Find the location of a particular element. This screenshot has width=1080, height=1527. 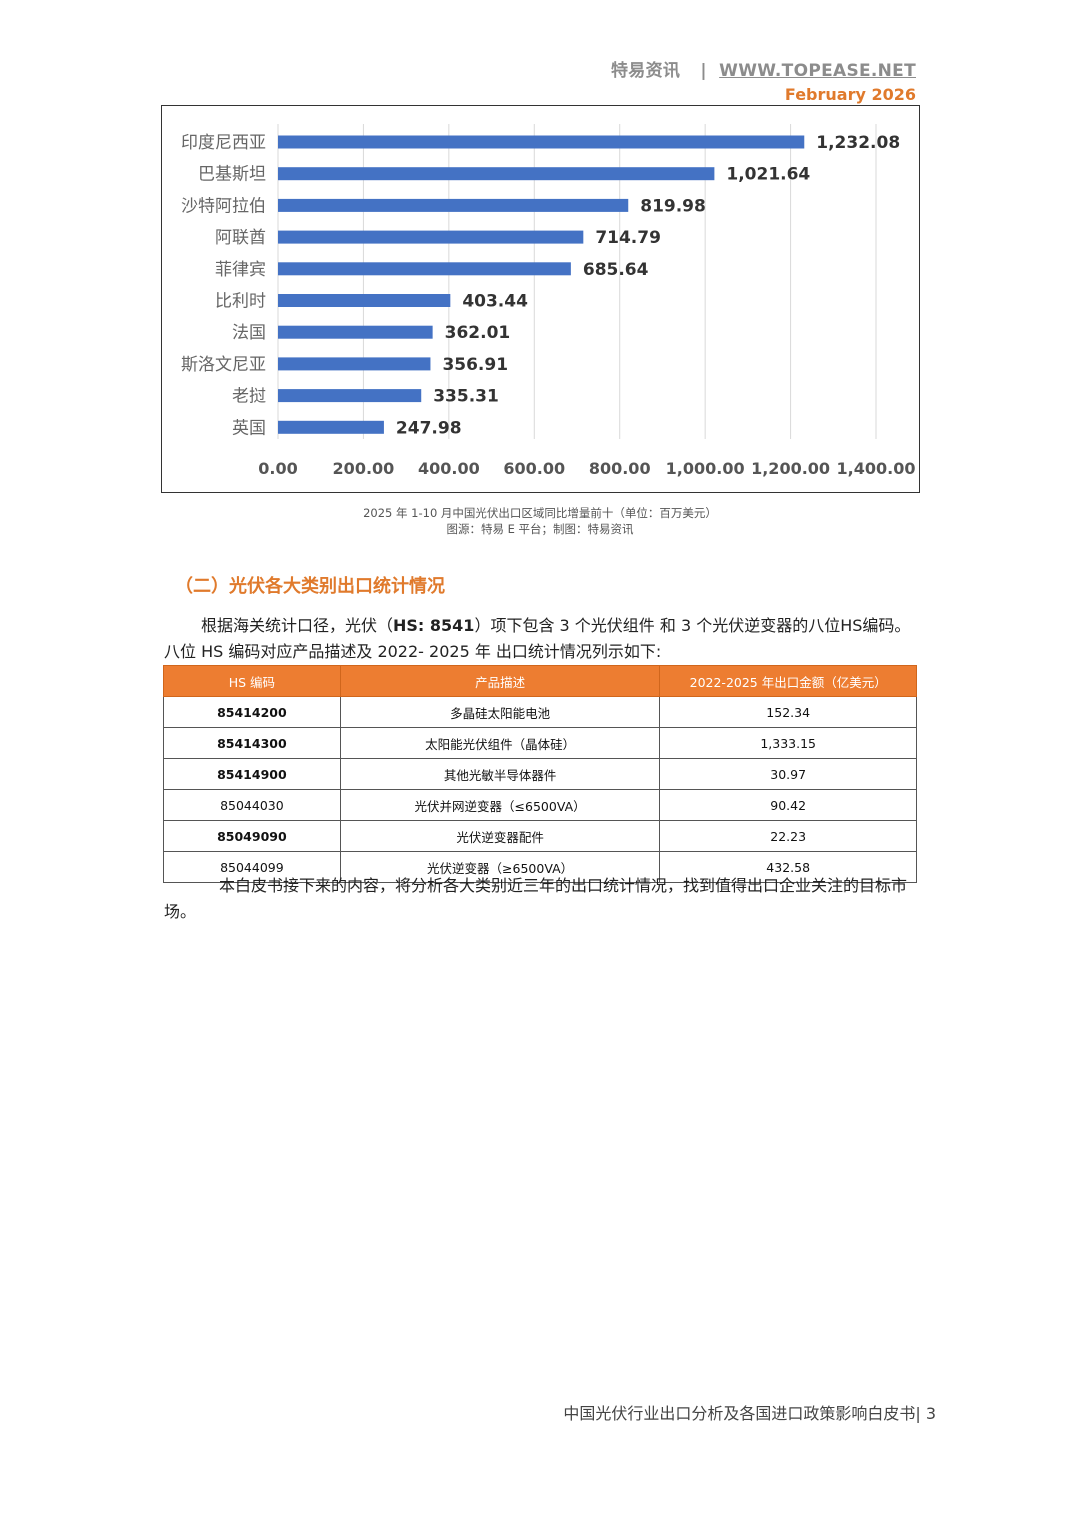

table-header-row: HS 编码 产品描述 2022-2025 年出口金额（亿美元） is located at coordinates (540, 681).